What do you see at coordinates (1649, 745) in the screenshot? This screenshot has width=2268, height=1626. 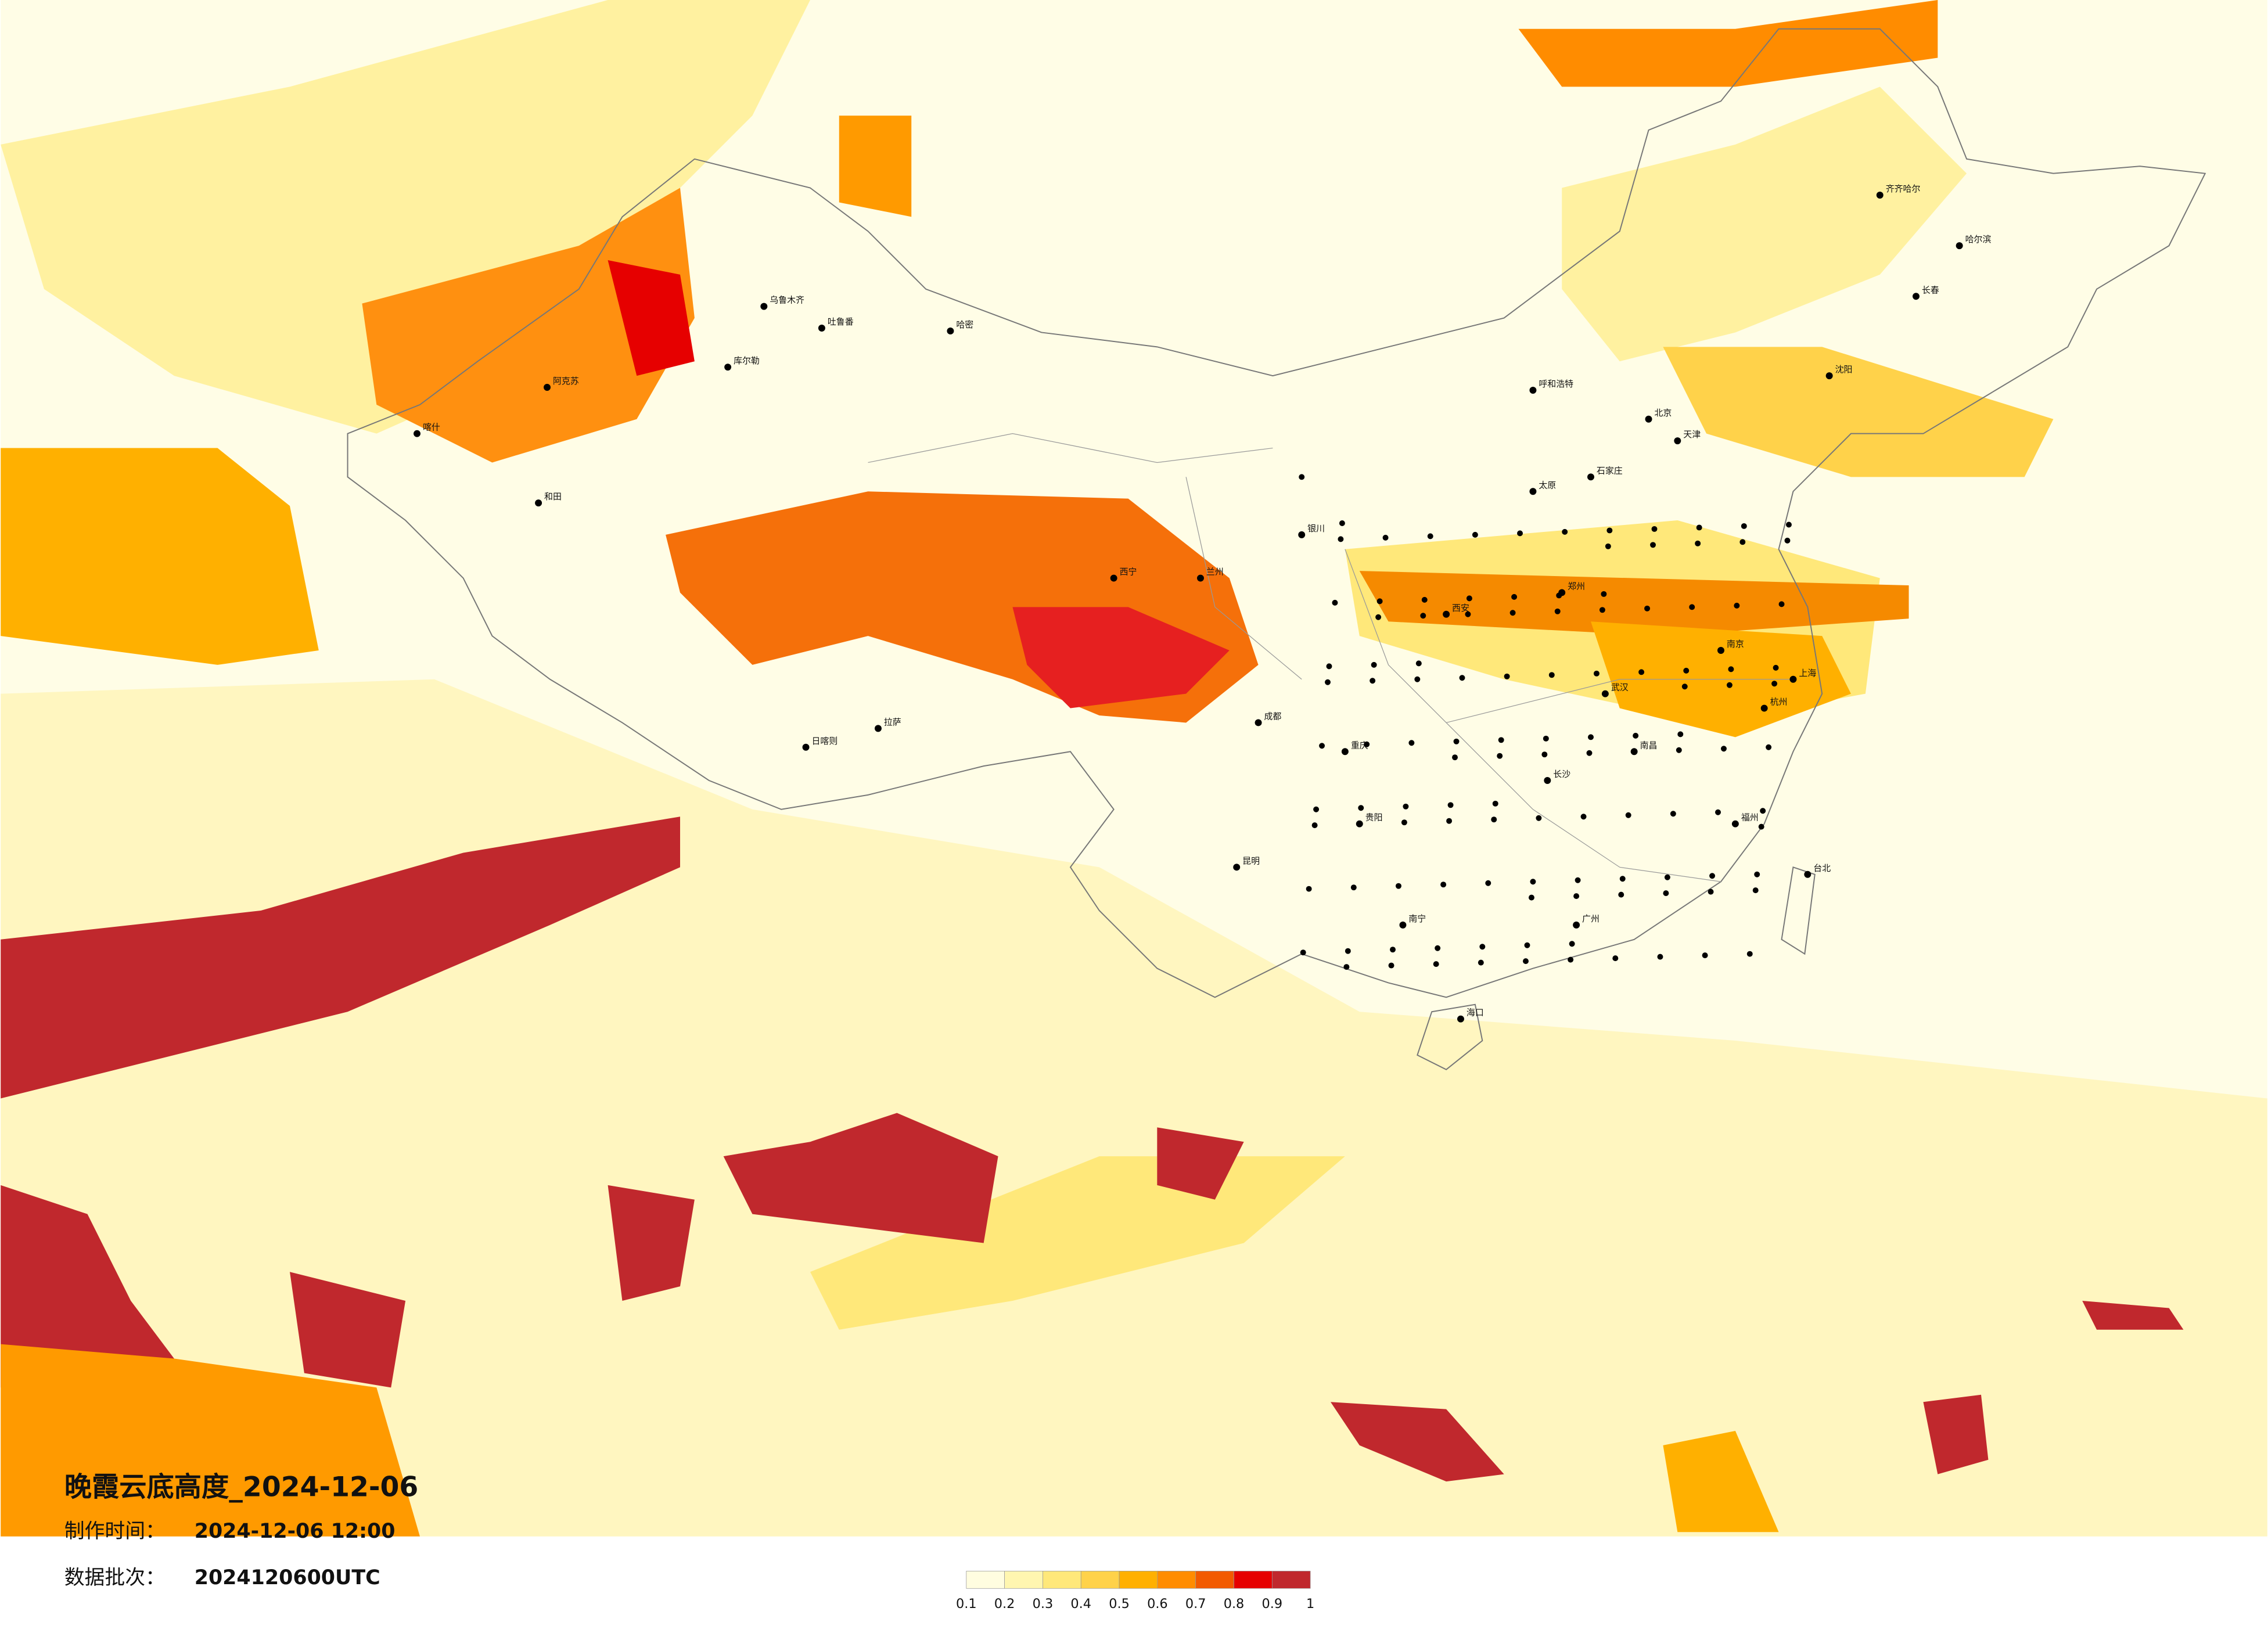 I see `city-label: 南昌` at bounding box center [1649, 745].